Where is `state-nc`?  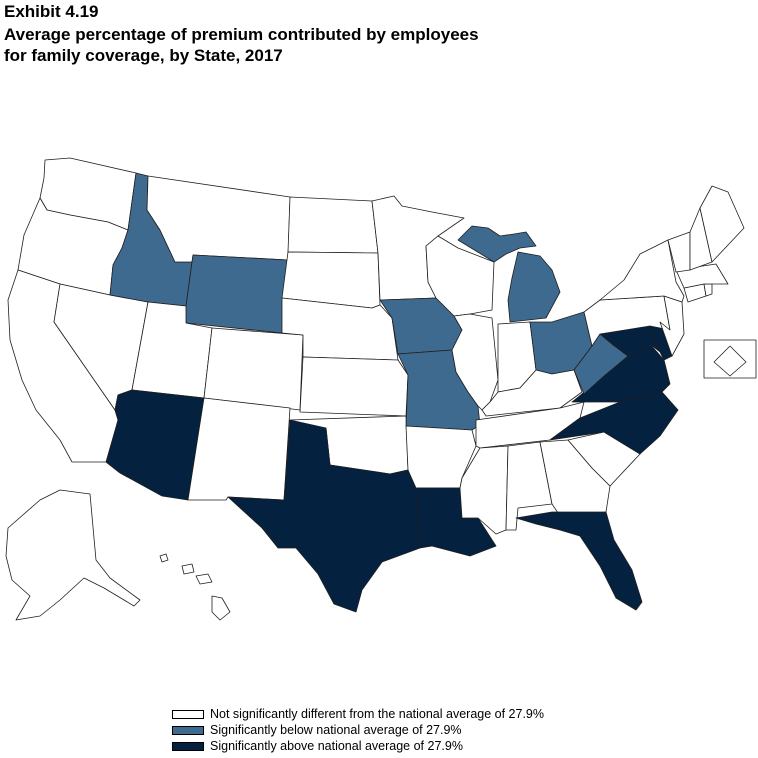
state-nc is located at coordinates (614, 423).